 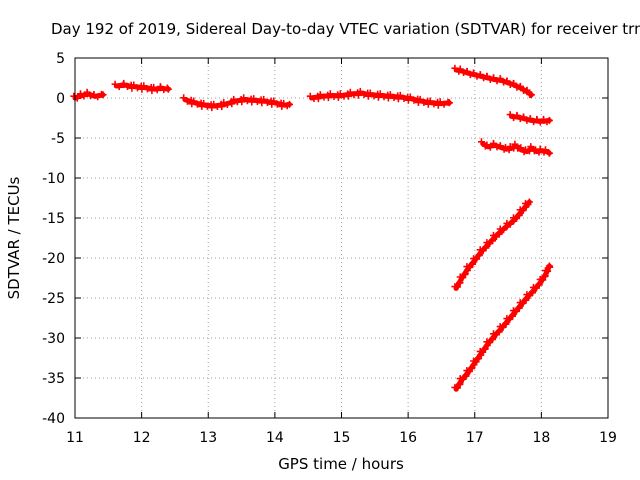 I want to click on series-arc2, so click(x=141, y=87).